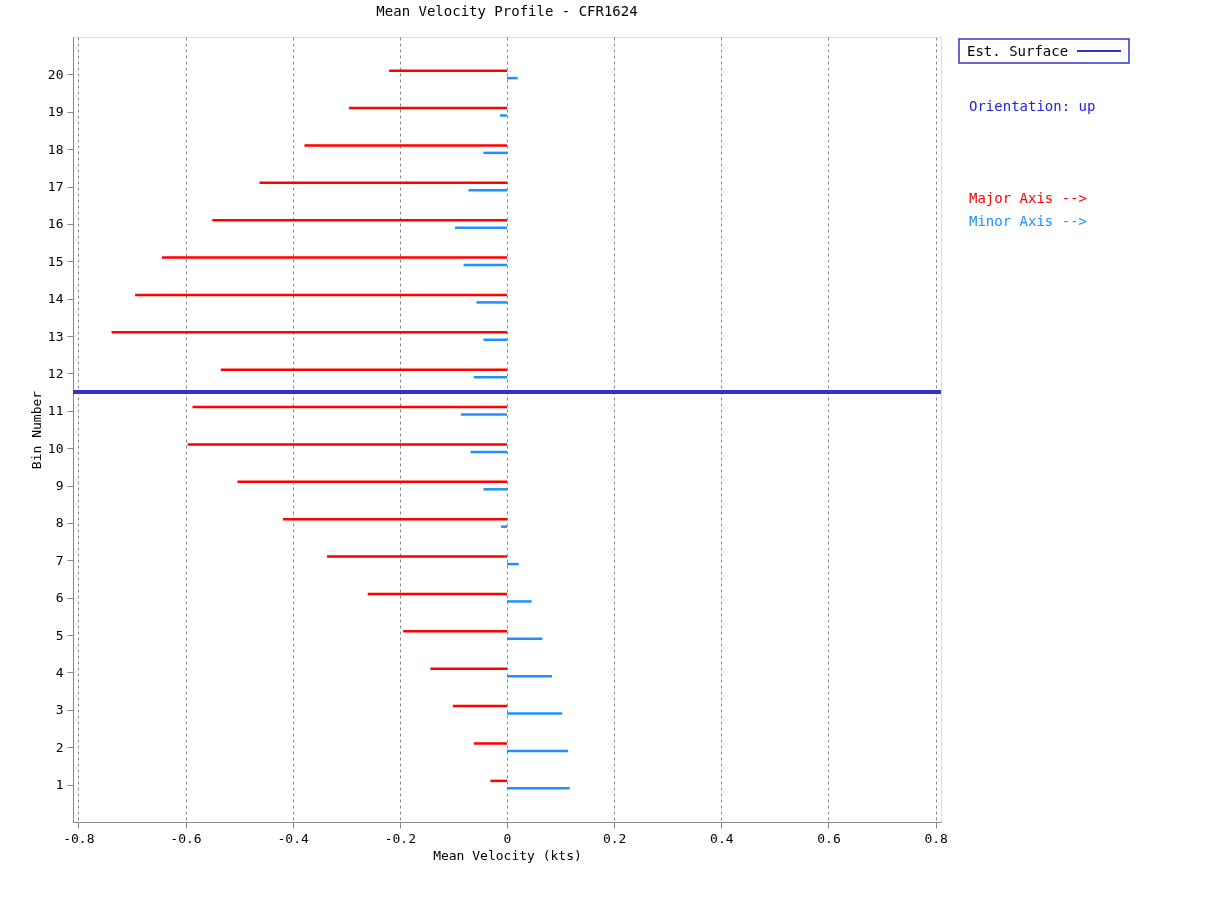  Describe the element at coordinates (59, 635) in the screenshot. I see `y-tick-label: 5` at that location.